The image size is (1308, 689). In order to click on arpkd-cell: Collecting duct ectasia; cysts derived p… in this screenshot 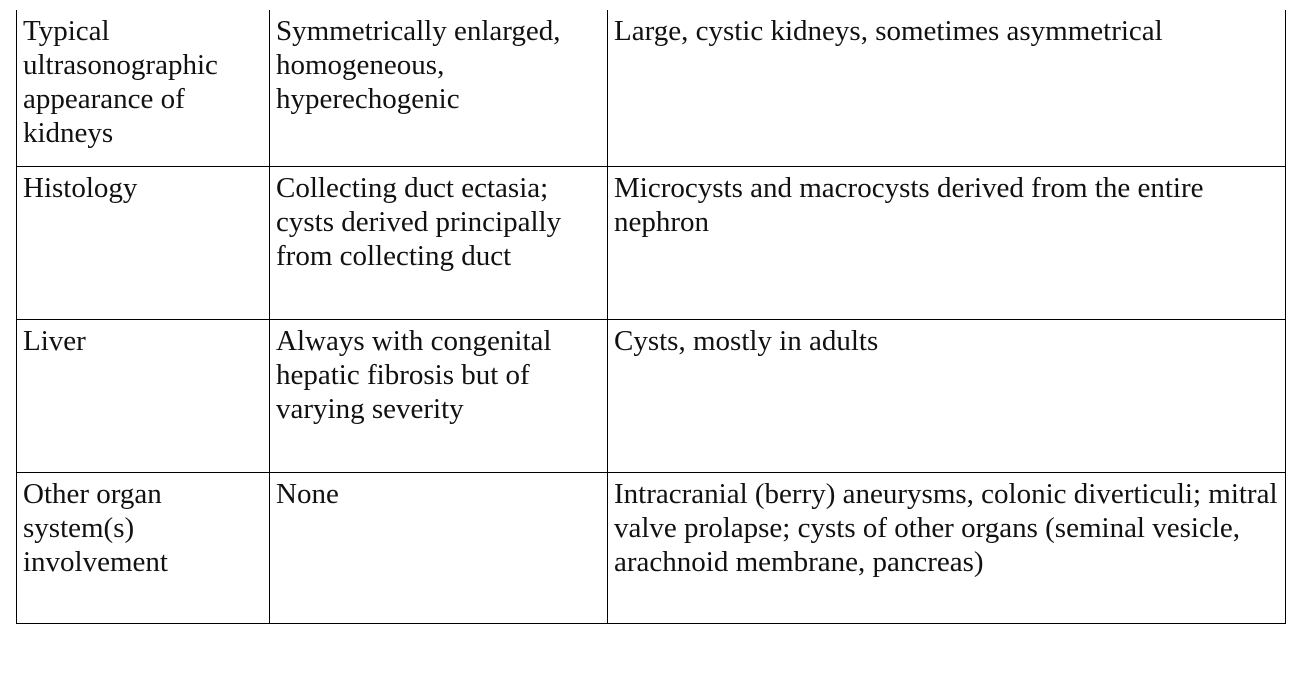, I will do `click(438, 243)`.